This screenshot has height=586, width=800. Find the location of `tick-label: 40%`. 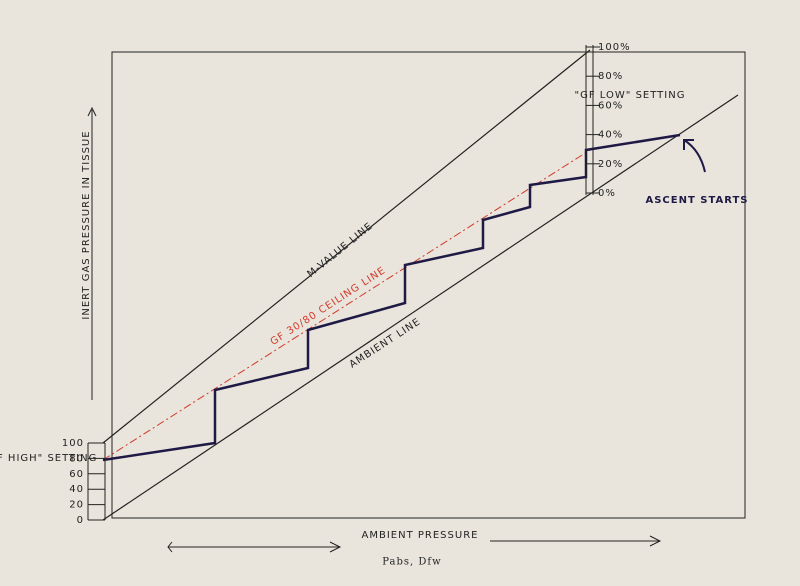

tick-label: 40% is located at coordinates (610, 135).